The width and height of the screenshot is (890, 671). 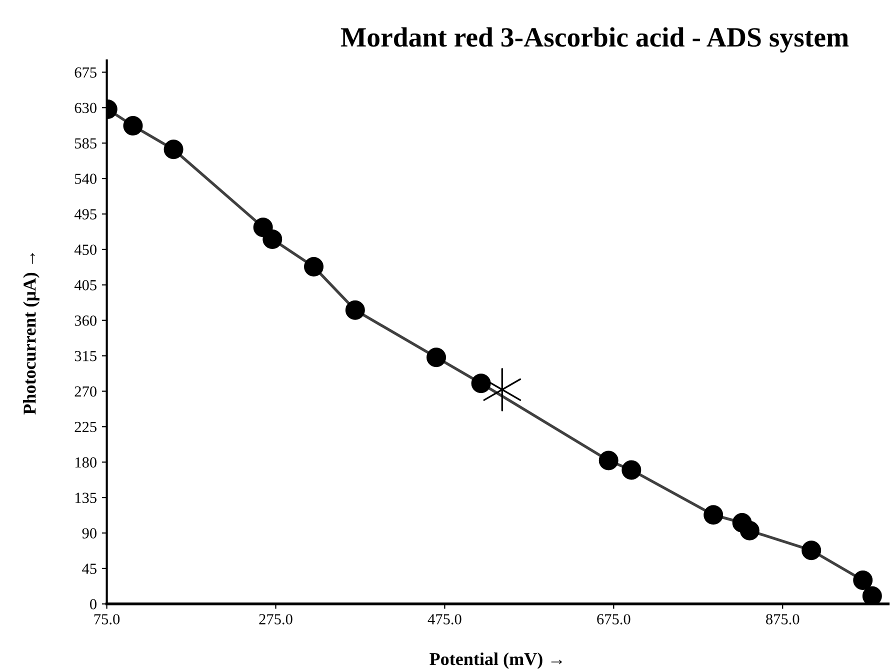 I want to click on y-tick-label: 540, so click(x=85, y=179).